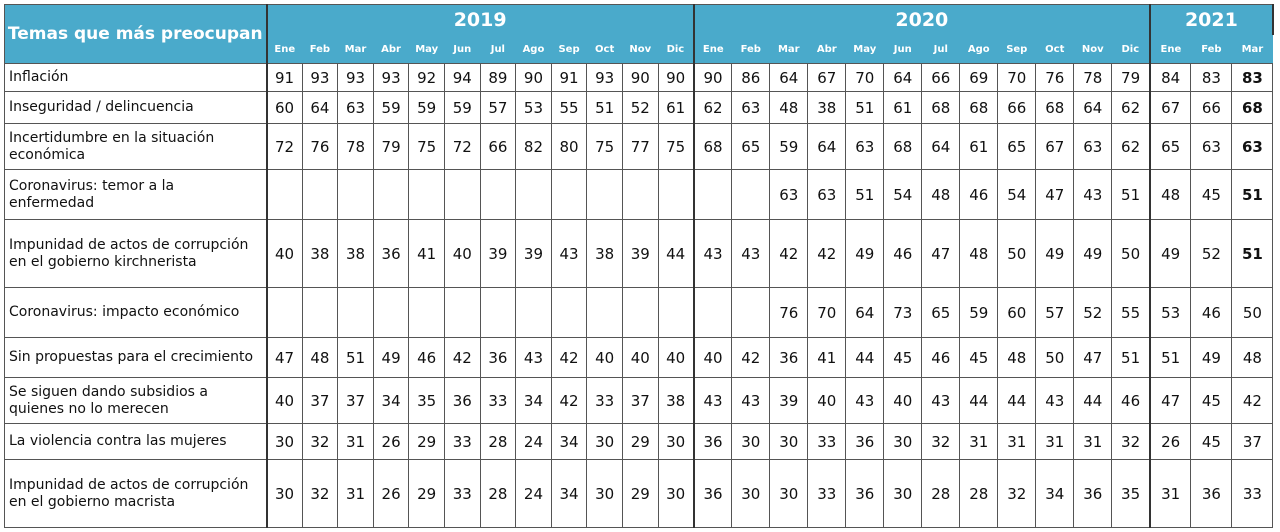 This screenshot has height=532, width=1280. What do you see at coordinates (462, 493) in the screenshot?
I see `cell: 33` at bounding box center [462, 493].